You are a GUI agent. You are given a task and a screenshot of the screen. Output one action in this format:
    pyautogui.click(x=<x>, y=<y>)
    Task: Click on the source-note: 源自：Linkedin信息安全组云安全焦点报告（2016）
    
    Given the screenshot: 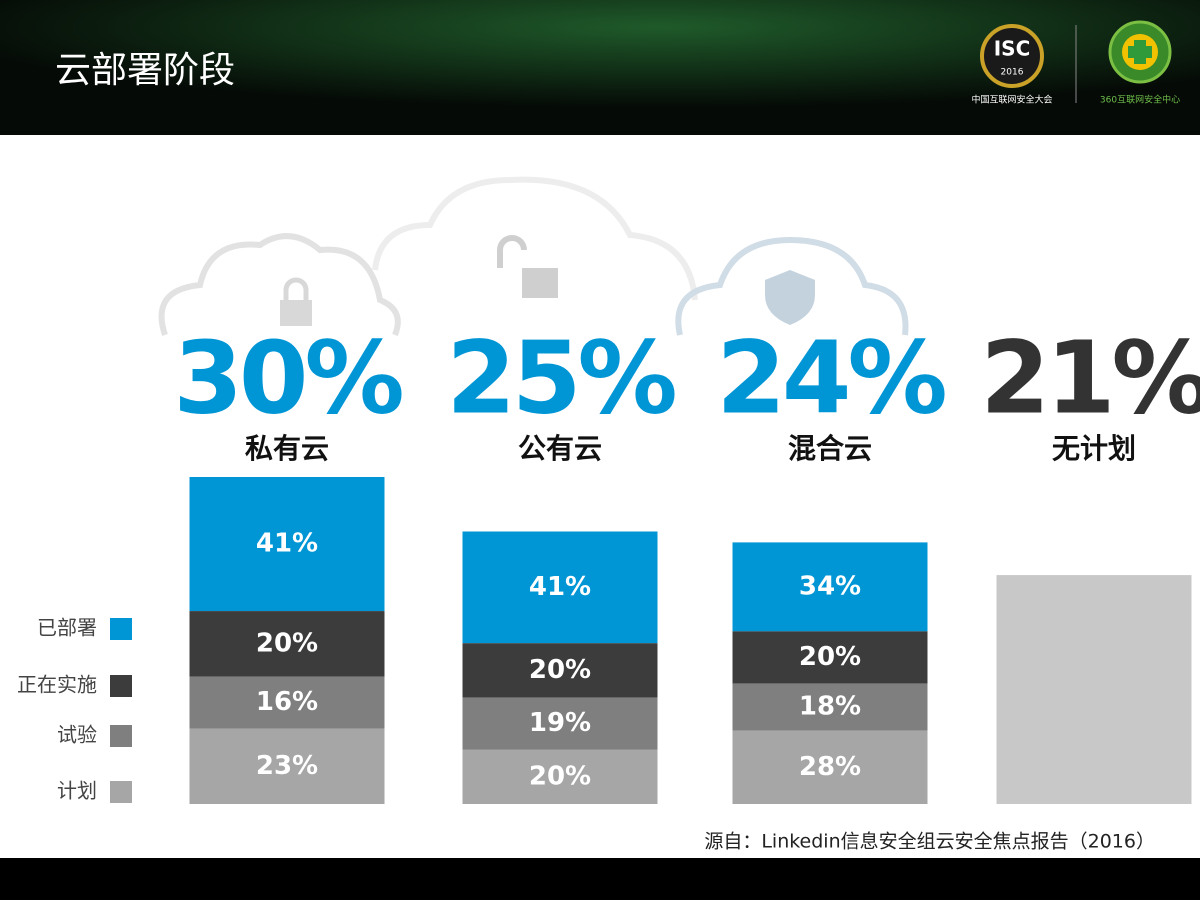 What is the action you would take?
    pyautogui.click(x=929, y=842)
    